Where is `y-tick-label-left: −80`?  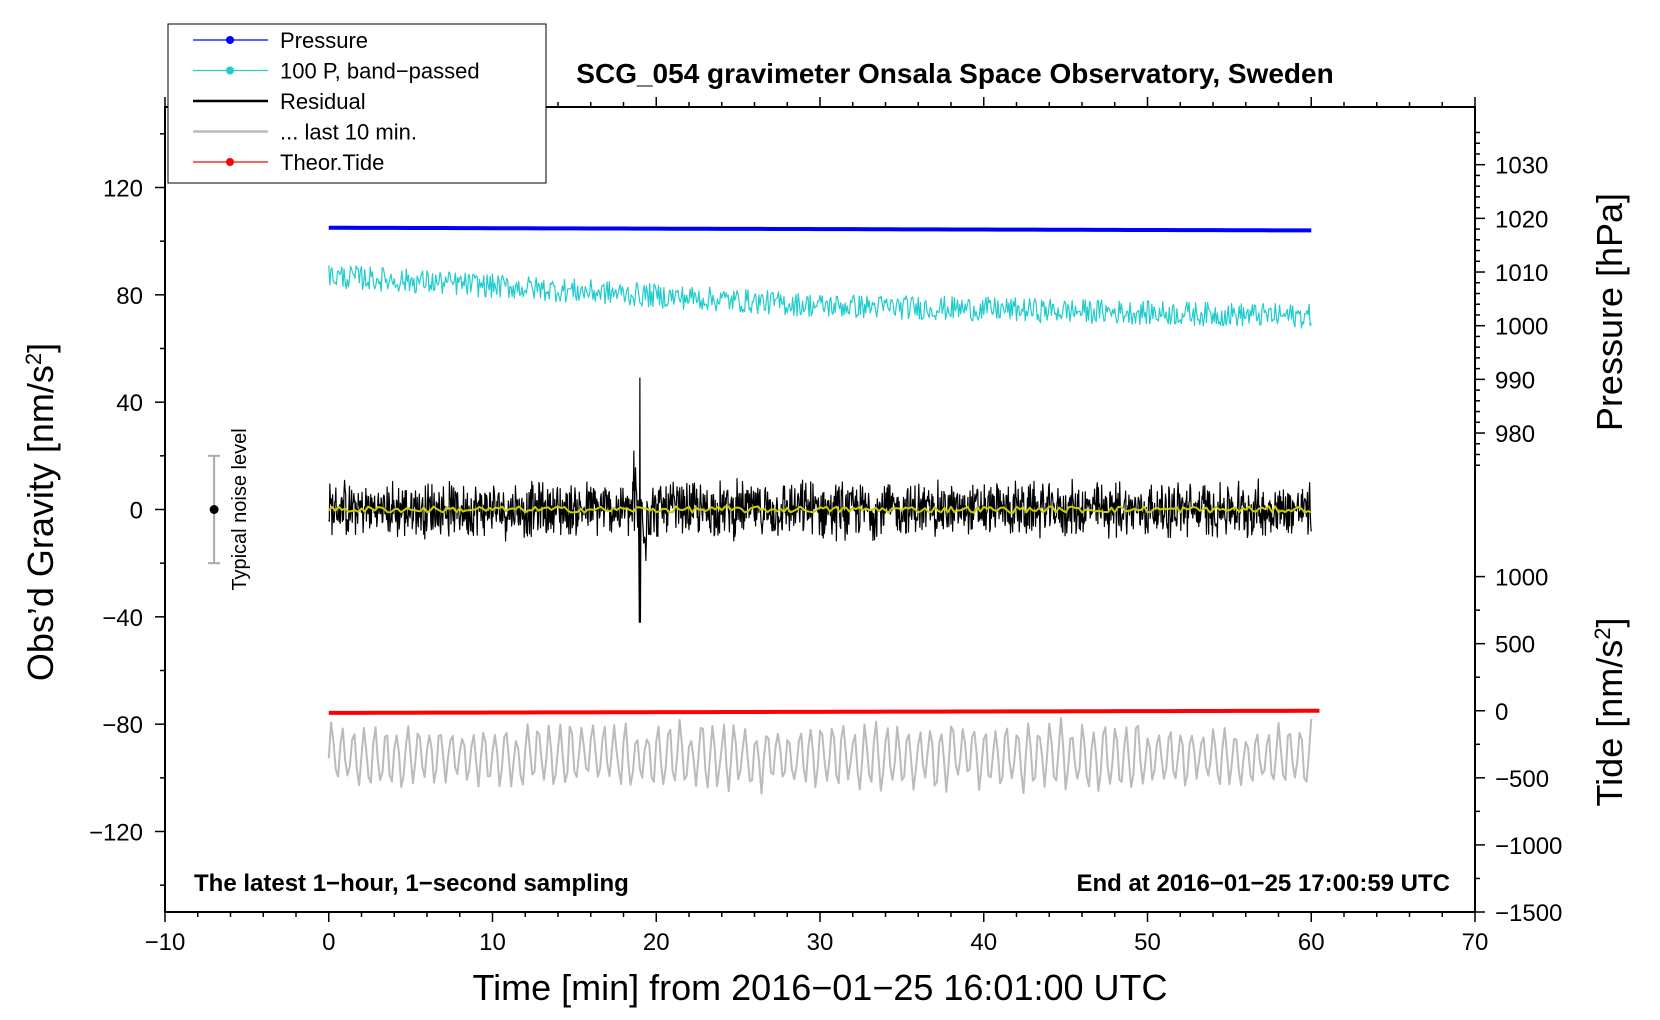
y-tick-label-left: −80 is located at coordinates (122, 725).